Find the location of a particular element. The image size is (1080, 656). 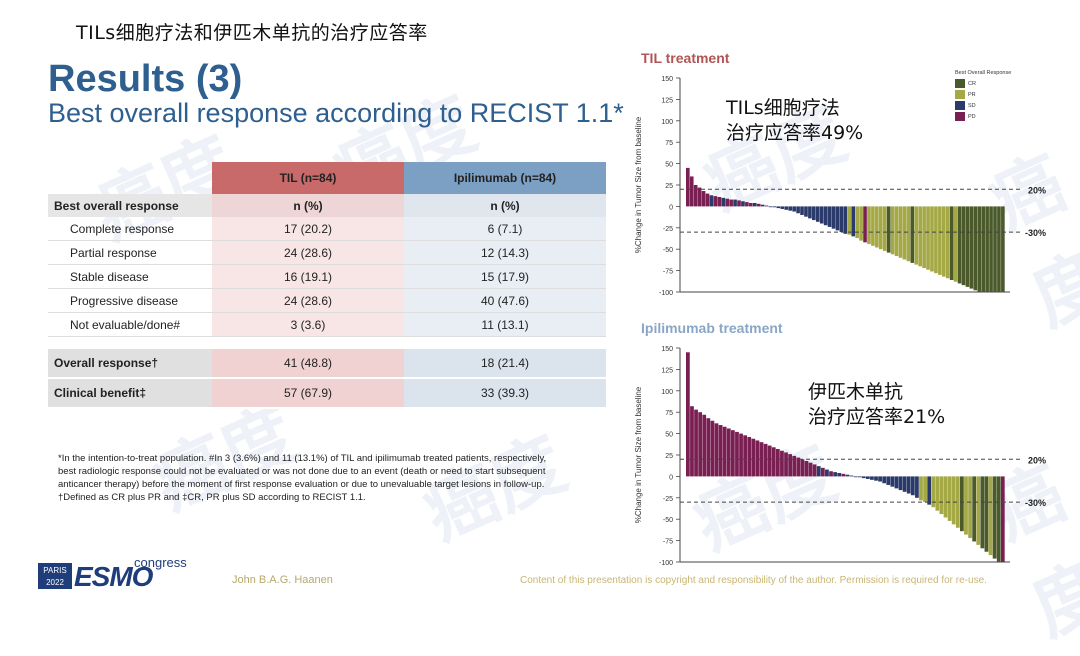

y-tick-label: -25 is located at coordinates (668, 499).